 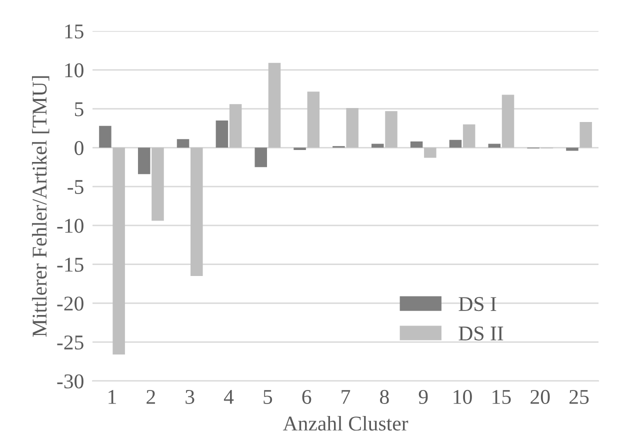 I want to click on x-tick-label: 2, so click(x=150, y=397).